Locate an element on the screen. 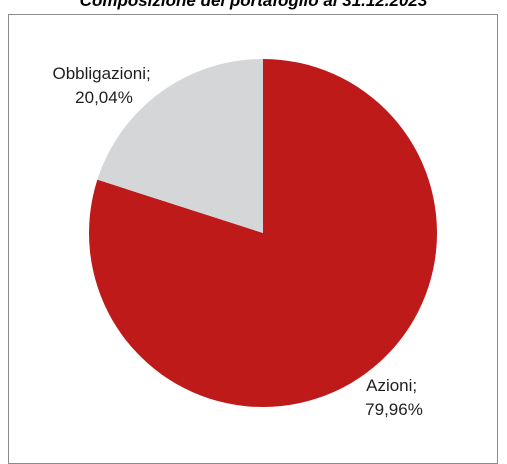 Image resolution: width=507 pixels, height=464 pixels. slice-value-obbligazioni: 20,04% is located at coordinates (104, 97).